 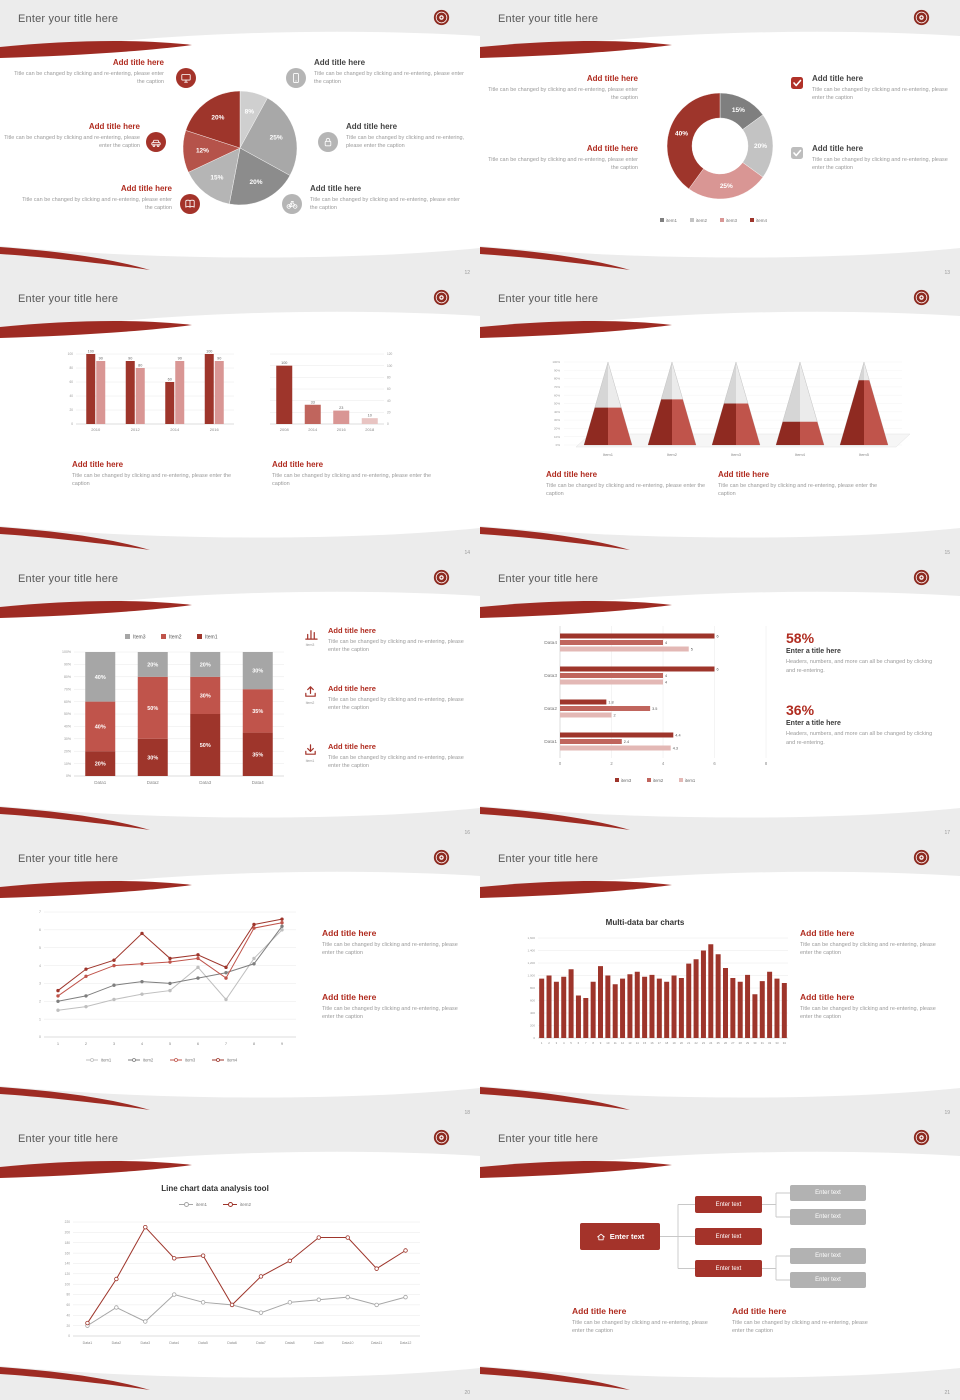 What do you see at coordinates (257, 712) in the screenshot?
I see `svg-text: 35%` at bounding box center [257, 712].